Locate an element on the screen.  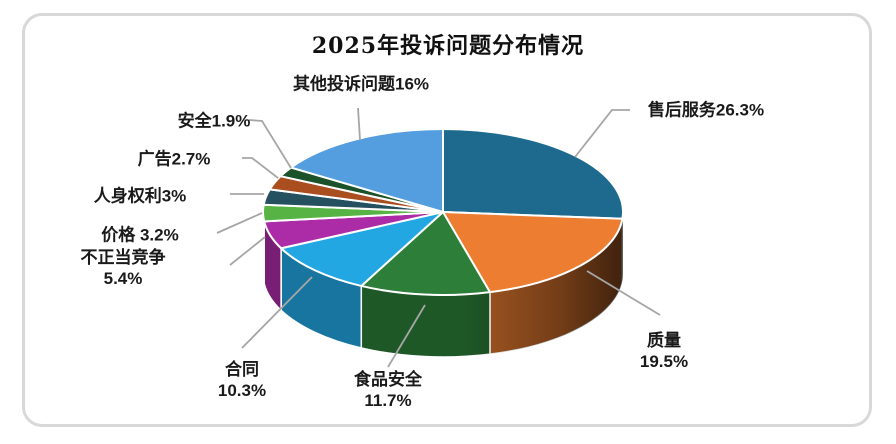
slice-label-9: 其他投诉问题16% is located at coordinates (361, 84).